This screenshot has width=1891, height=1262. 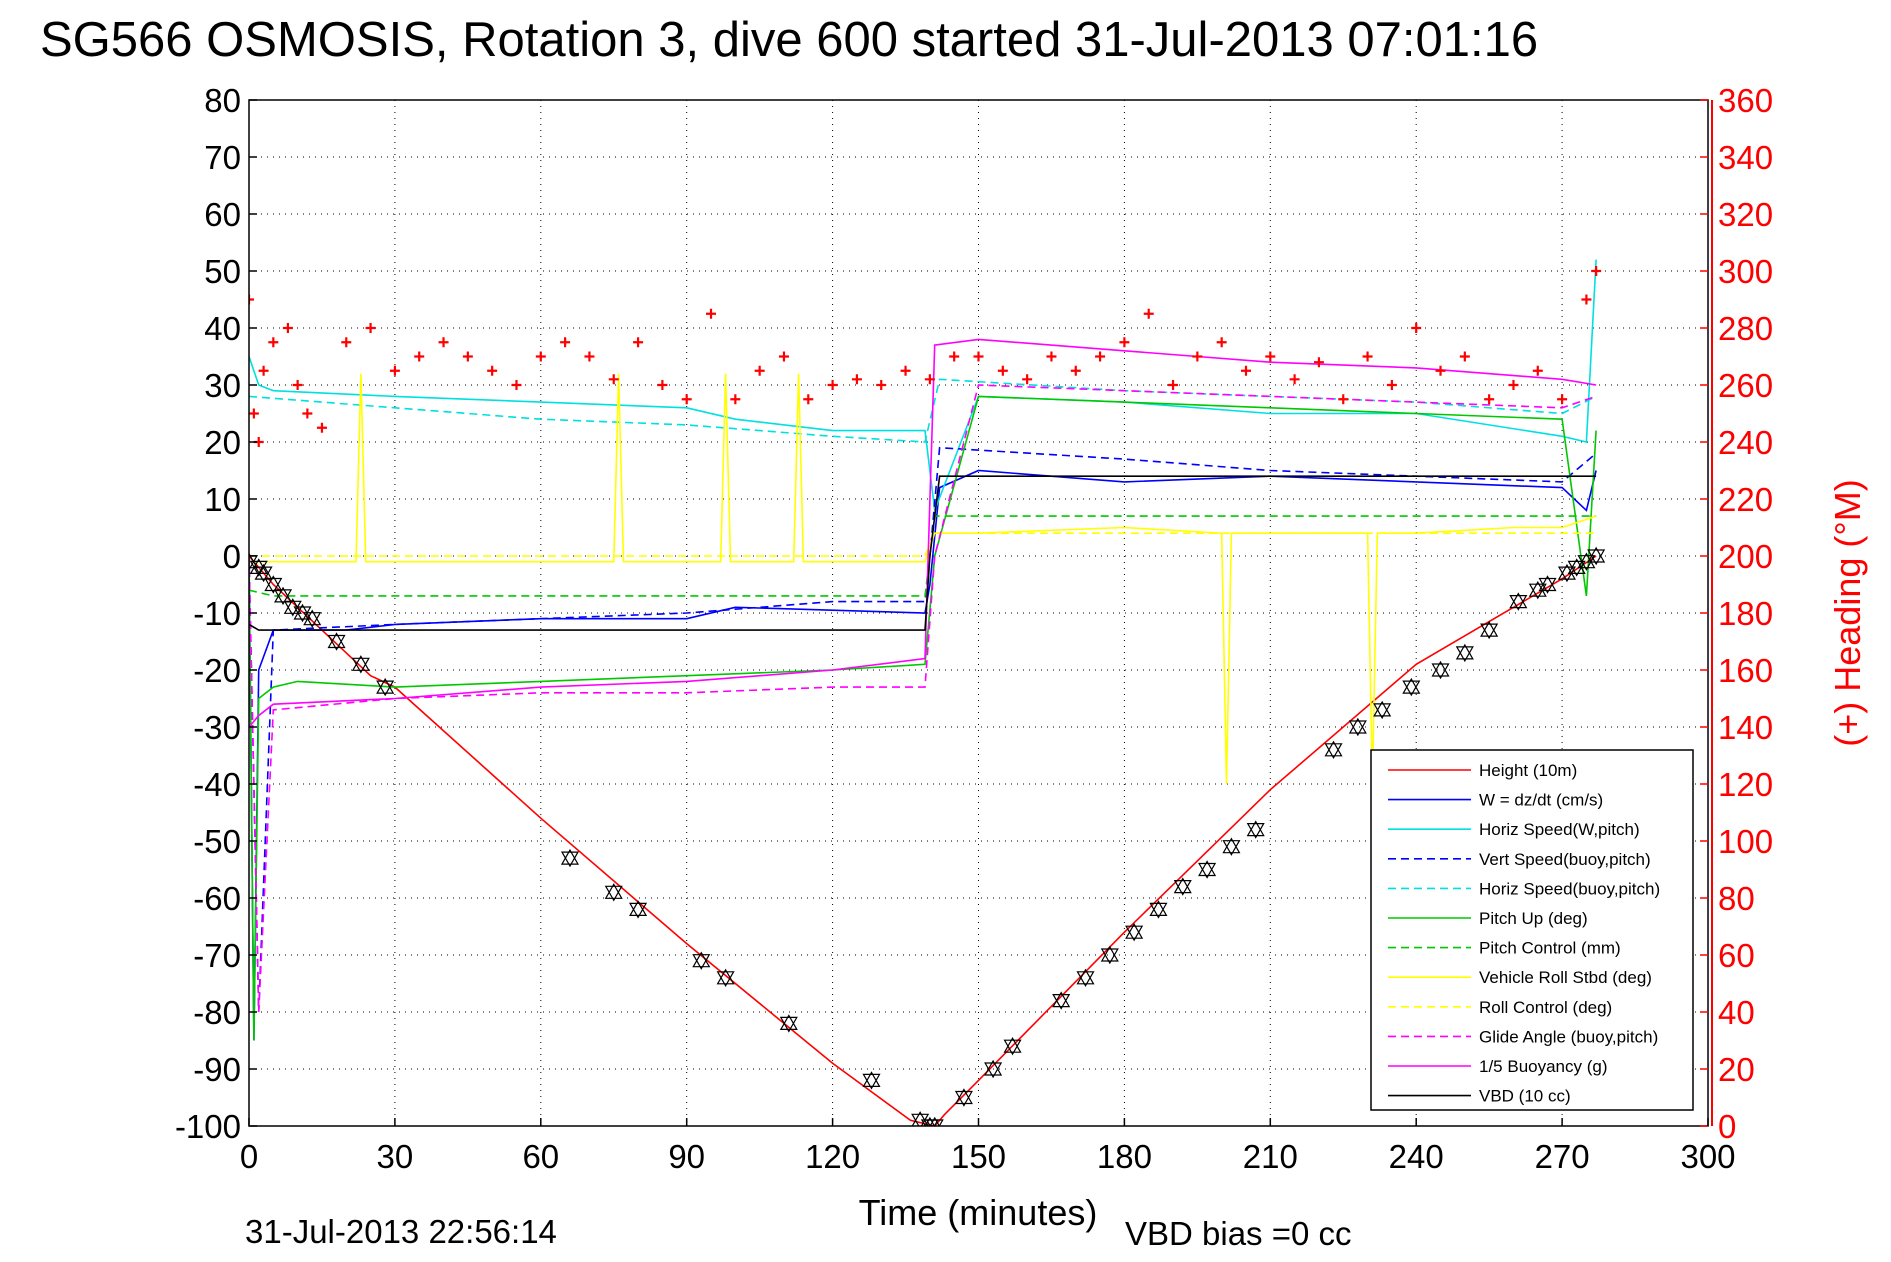 What do you see at coordinates (1124, 1156) in the screenshot?
I see `x-tick-label: 180` at bounding box center [1124, 1156].